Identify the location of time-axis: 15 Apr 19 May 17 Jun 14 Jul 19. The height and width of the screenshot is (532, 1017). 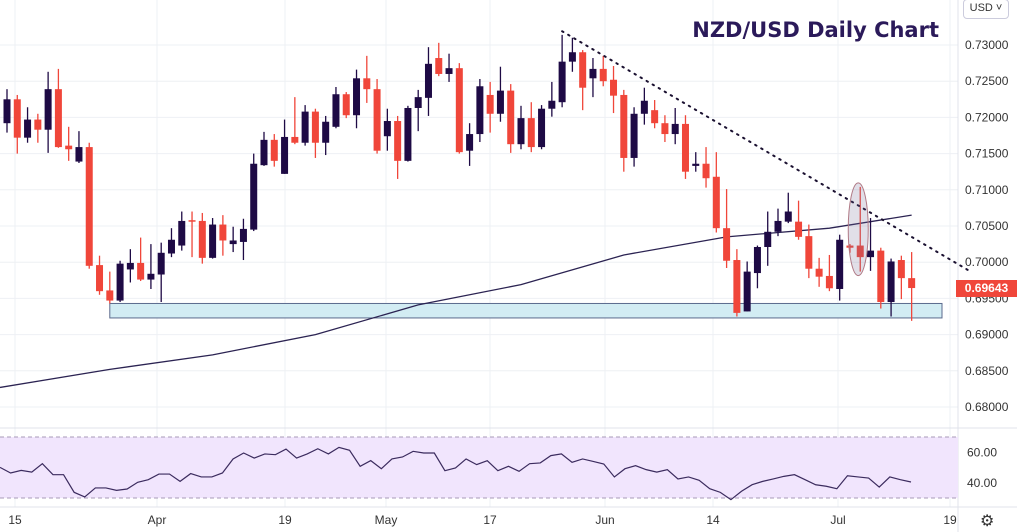
(482, 520).